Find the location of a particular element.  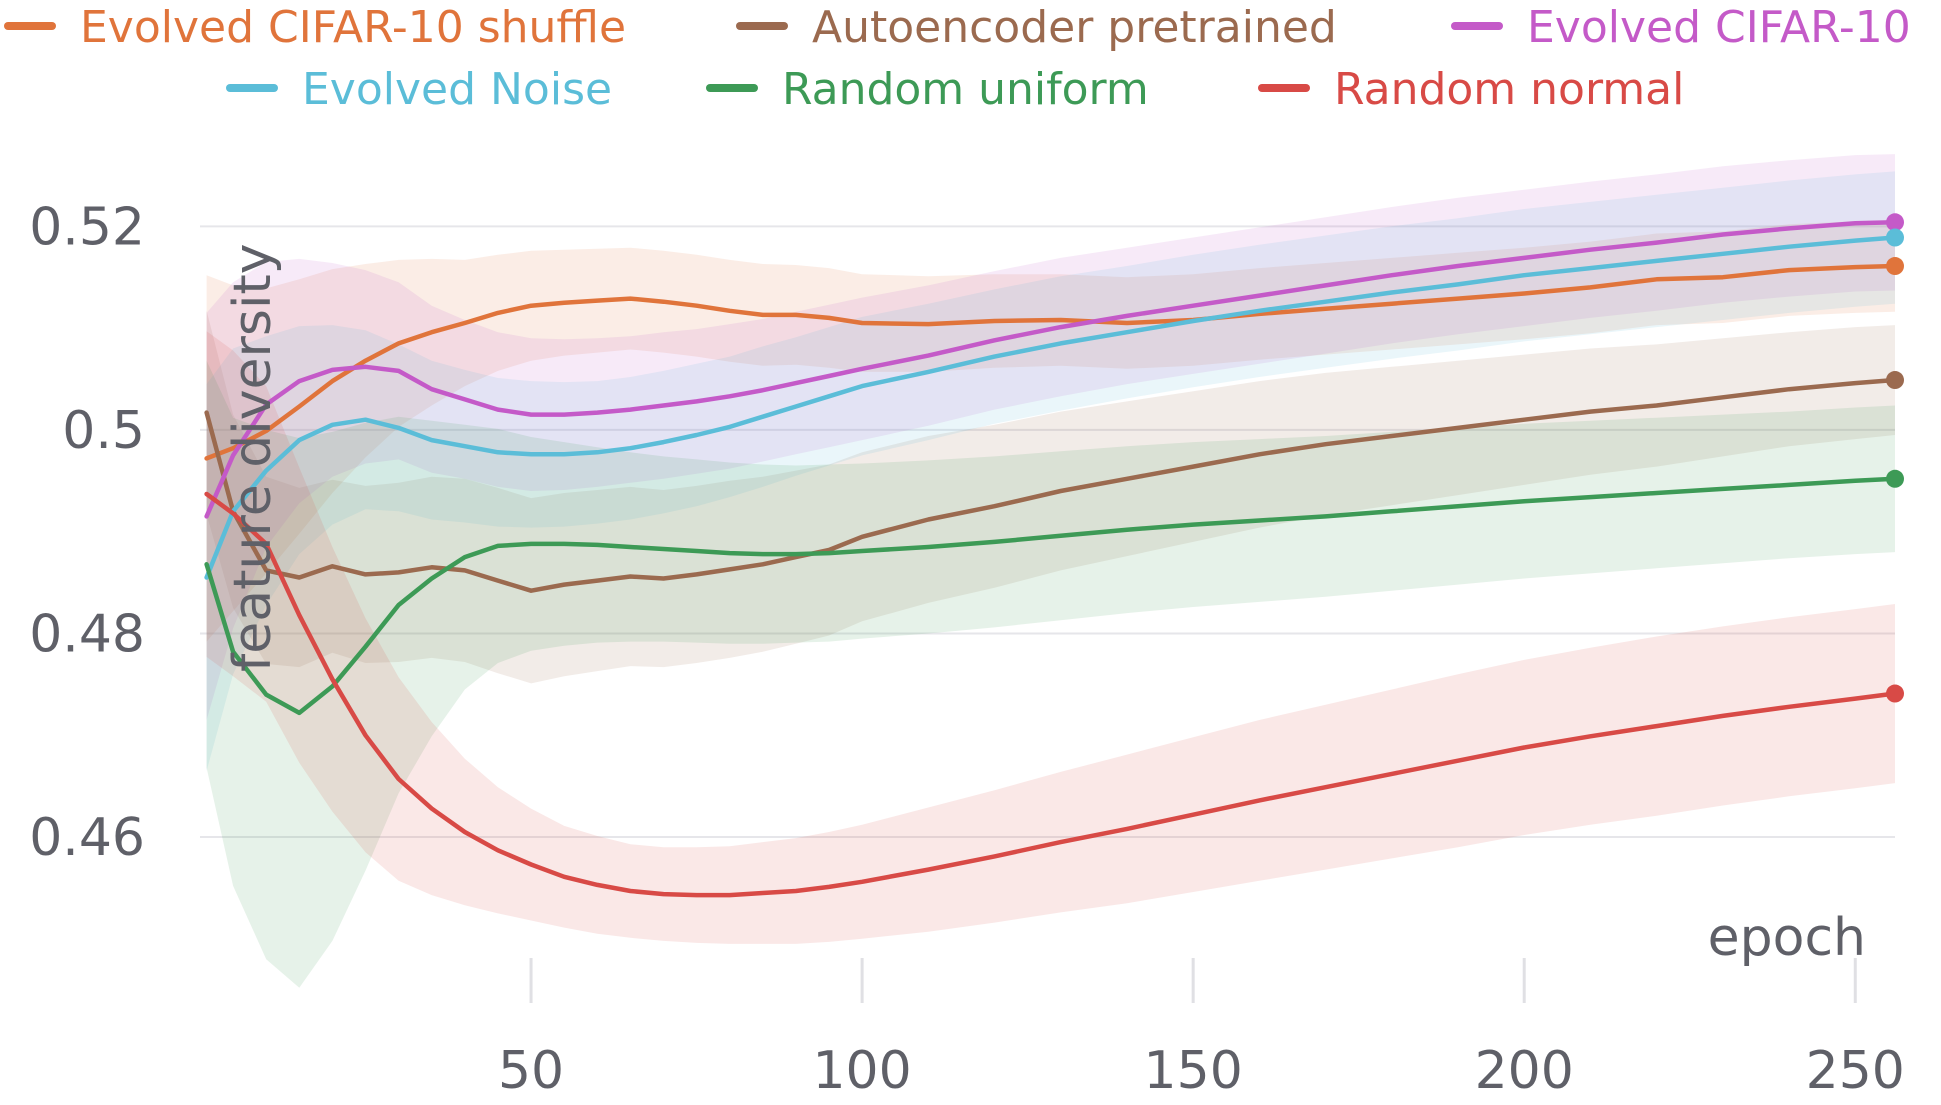

x-axis-label: epoch is located at coordinates (1787, 938).